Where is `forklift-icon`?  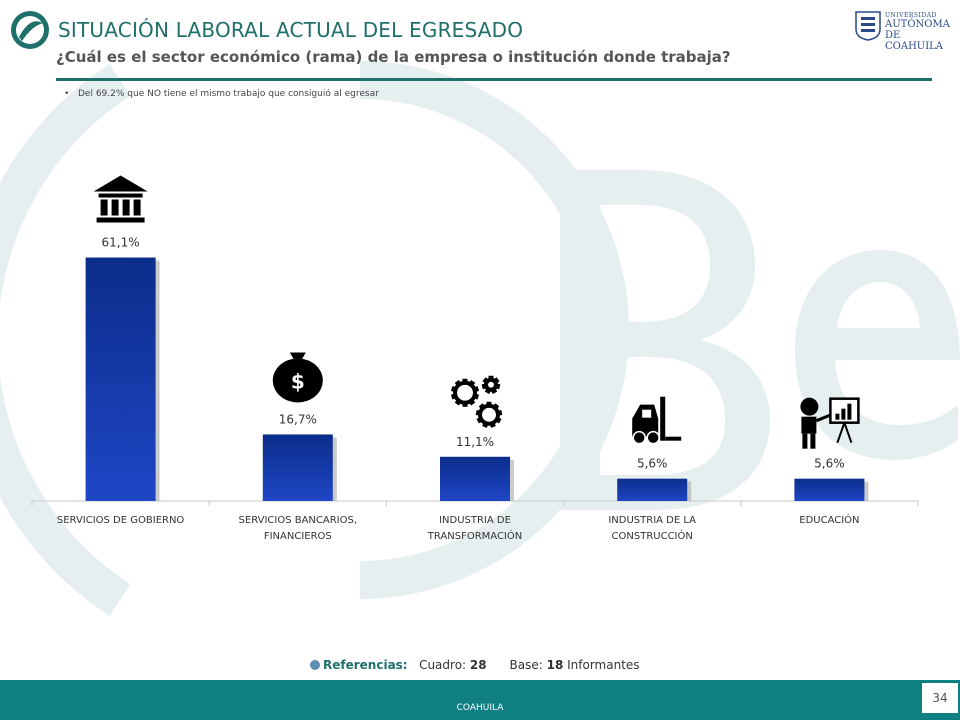 forklift-icon is located at coordinates (657, 420).